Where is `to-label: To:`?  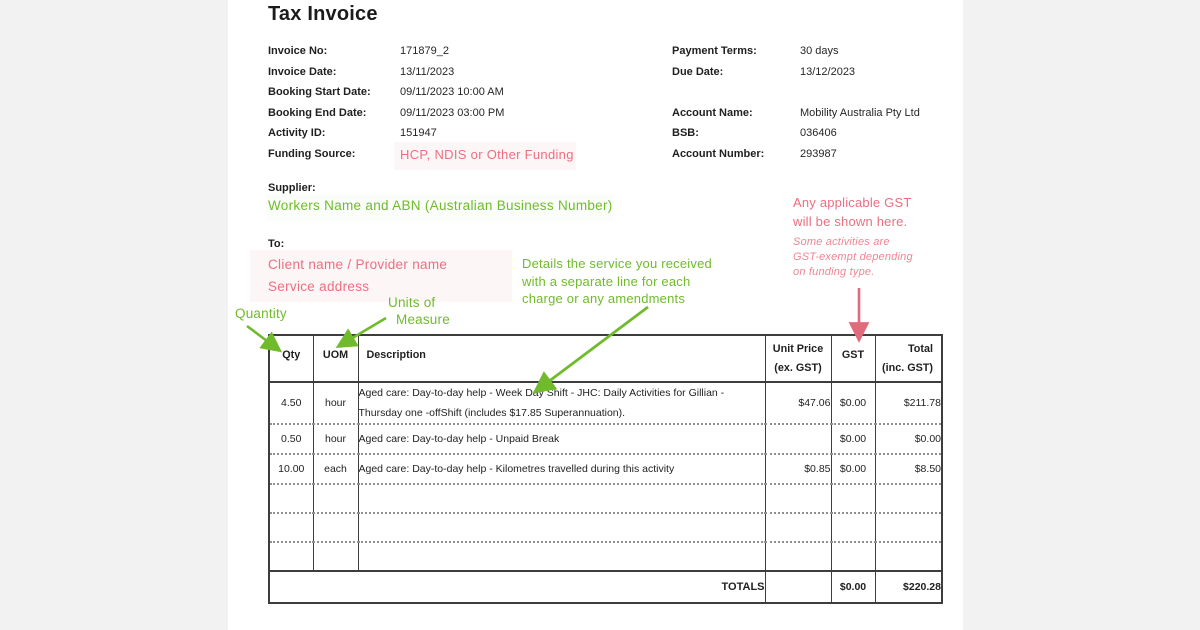 to-label: To: is located at coordinates (276, 244).